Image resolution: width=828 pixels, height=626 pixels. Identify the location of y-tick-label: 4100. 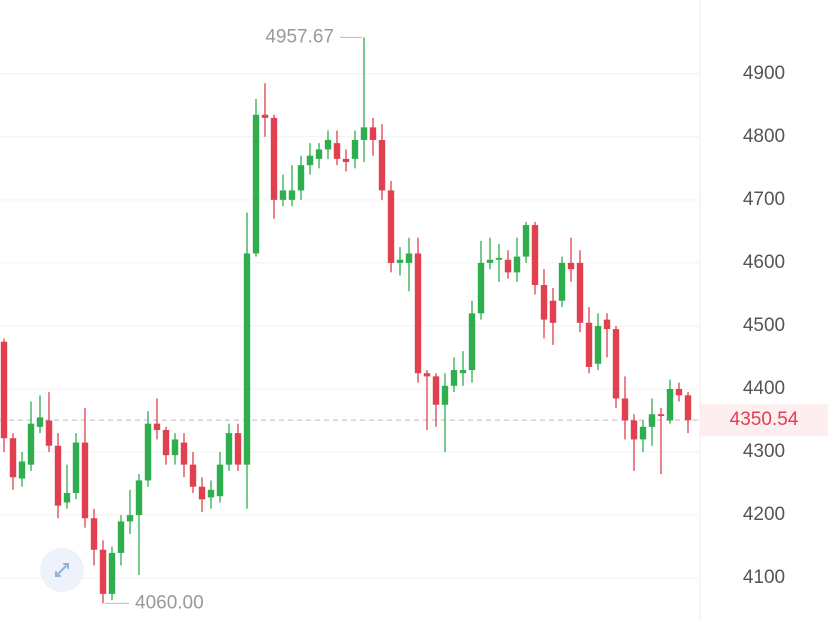
(764, 577).